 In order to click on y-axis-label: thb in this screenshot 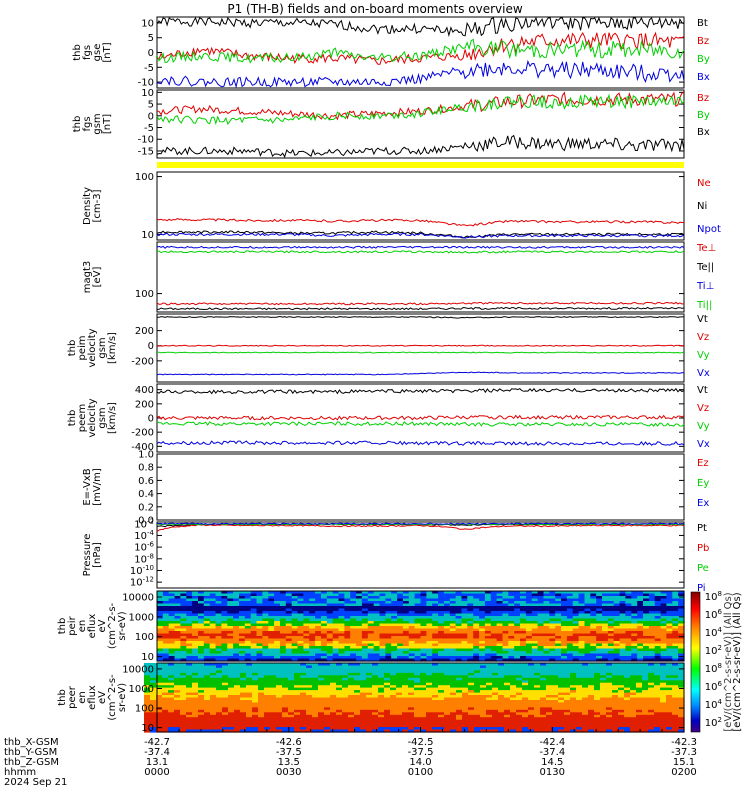, I will do `click(77, 52)`.